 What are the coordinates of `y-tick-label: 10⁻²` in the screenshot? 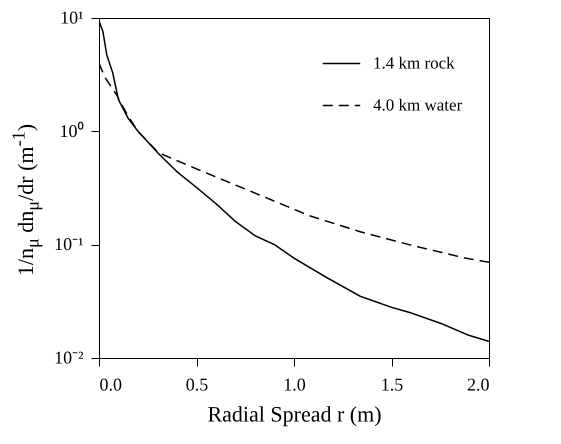 It's located at (69, 358).